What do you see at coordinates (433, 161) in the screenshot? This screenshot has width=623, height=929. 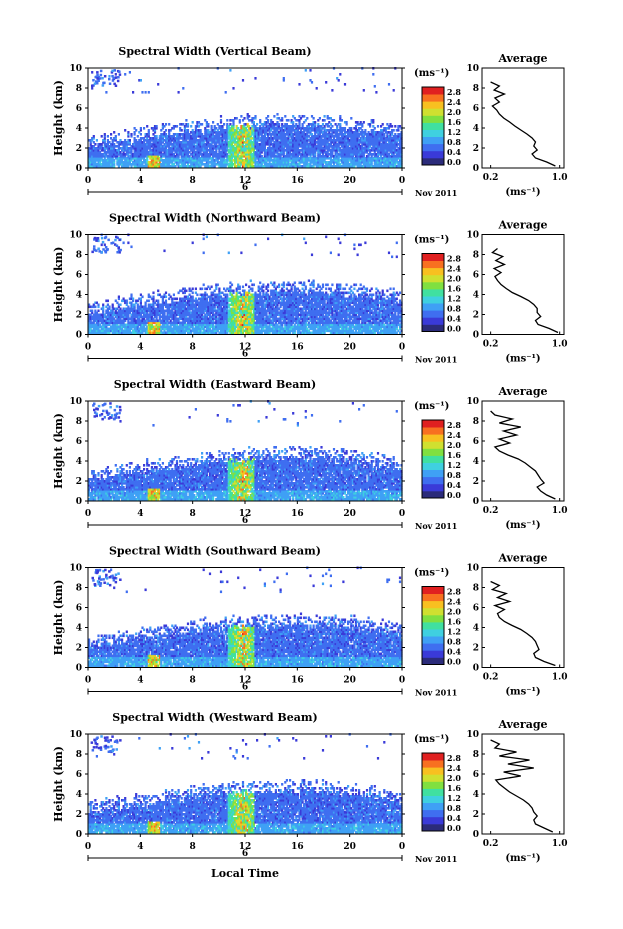 I see `colorbar-swatch` at bounding box center [433, 161].